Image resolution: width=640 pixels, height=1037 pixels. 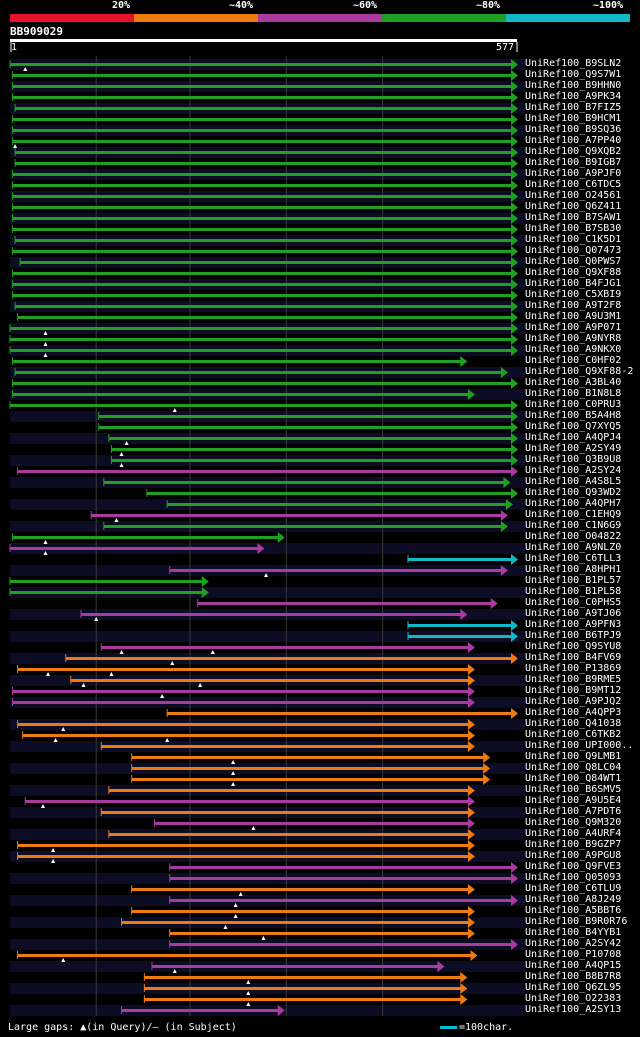 What do you see at coordinates (573, 591) in the screenshot?
I see `hit-label: UniRef100_B1PL58` at bounding box center [573, 591].